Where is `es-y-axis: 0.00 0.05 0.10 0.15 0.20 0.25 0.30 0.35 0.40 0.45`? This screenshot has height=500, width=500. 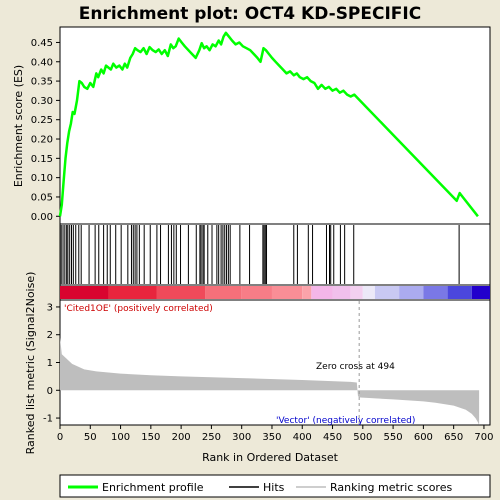
es-y-axis: 0.00 0.05 0.10 0.15 0.20 0.25 0.30 0.35 0.40 0.45 is located at coordinates (45, 130).